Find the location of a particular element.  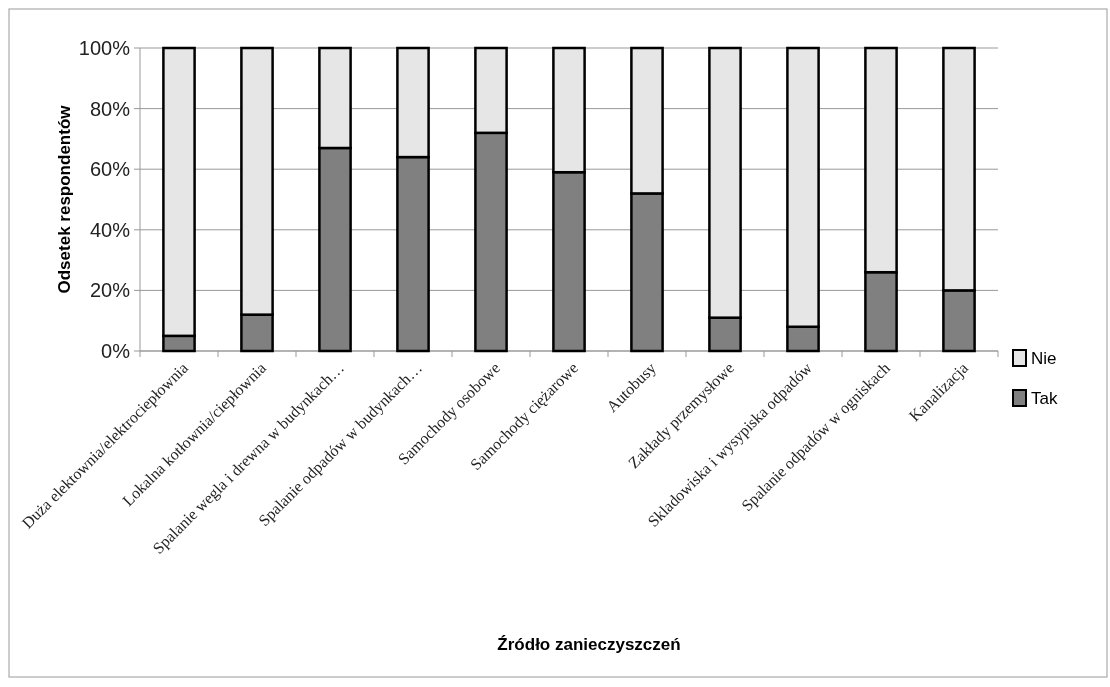

y-tick-label: 100% is located at coordinates (104, 48).